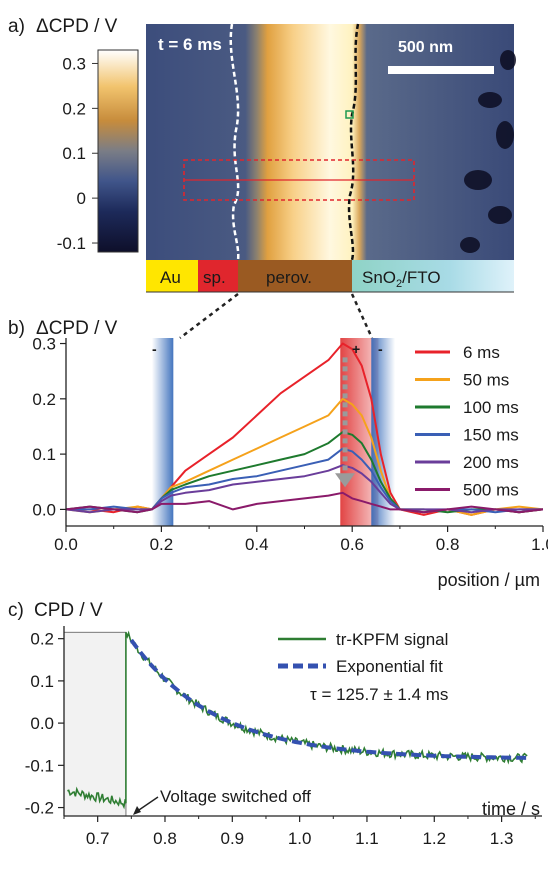 The width and height of the screenshot is (548, 870). Describe the element at coordinates (77, 328) in the screenshot. I see `panel-b-ylabel: ΔCPD / V` at that location.